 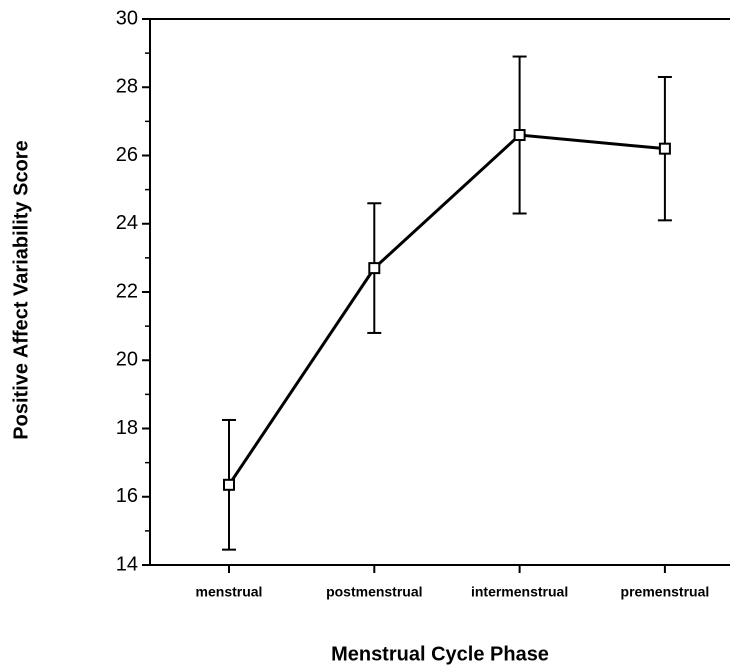 What do you see at coordinates (21, 289) in the screenshot?
I see `y-axis-title: Positive Affect Variability Score` at bounding box center [21, 289].